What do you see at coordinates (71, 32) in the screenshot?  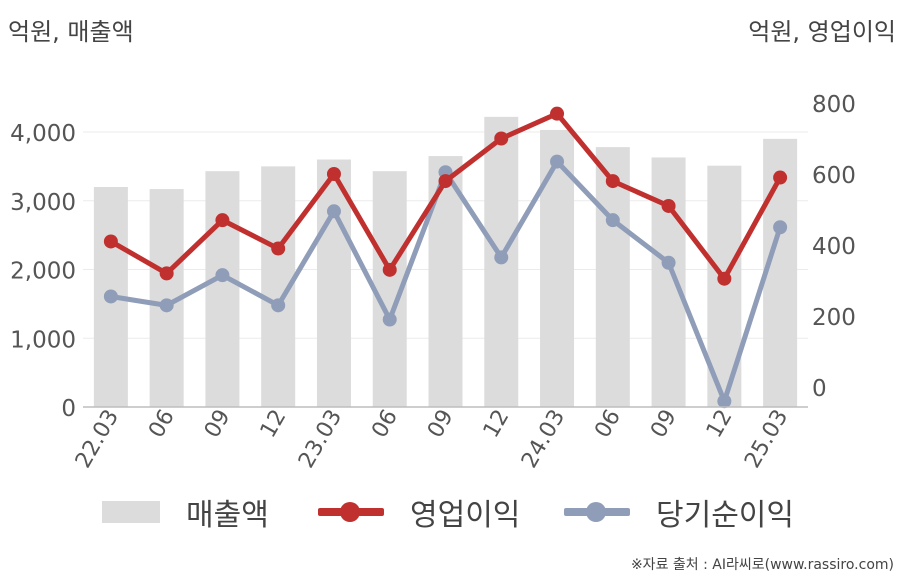 I see `left-axis-unit: 억원, 매출액` at bounding box center [71, 32].